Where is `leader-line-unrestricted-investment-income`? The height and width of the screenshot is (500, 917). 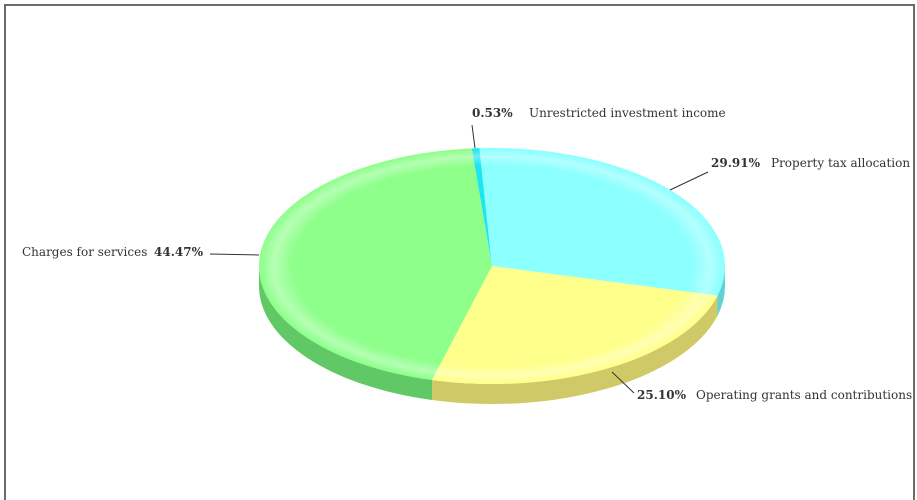 leader-line-unrestricted-investment-income is located at coordinates (473, 136).